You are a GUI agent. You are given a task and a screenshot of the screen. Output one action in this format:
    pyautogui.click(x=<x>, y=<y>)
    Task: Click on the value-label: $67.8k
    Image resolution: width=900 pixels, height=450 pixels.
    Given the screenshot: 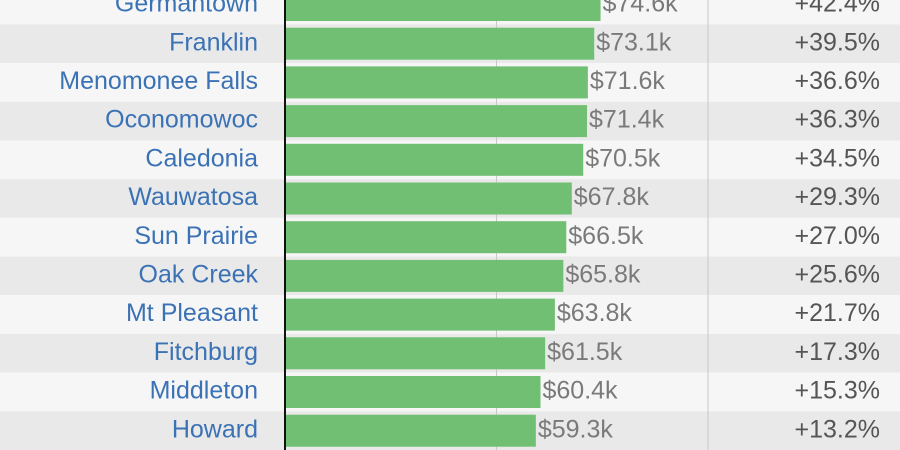 What is the action you would take?
    pyautogui.click(x=612, y=197)
    